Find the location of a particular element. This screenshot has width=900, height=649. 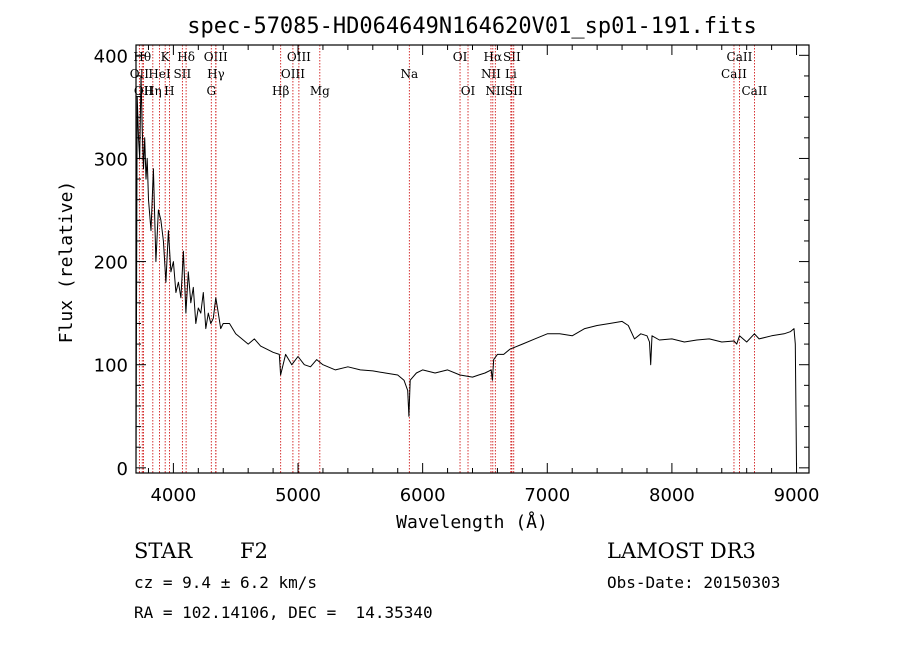

x-tick-label: 5000 is located at coordinates (298, 495).